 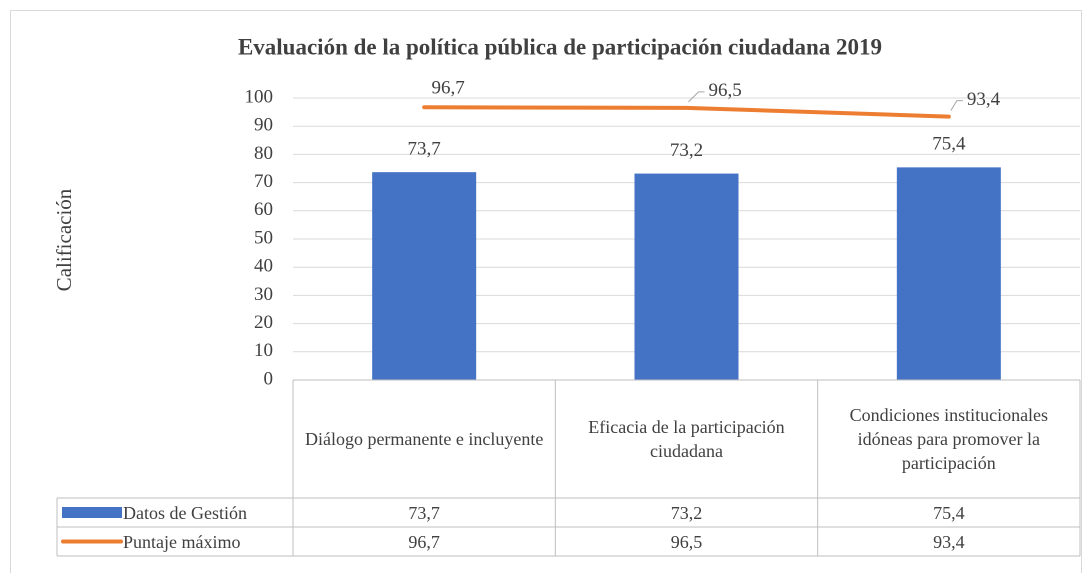 I want to click on table-value: 93,4, so click(x=949, y=541).